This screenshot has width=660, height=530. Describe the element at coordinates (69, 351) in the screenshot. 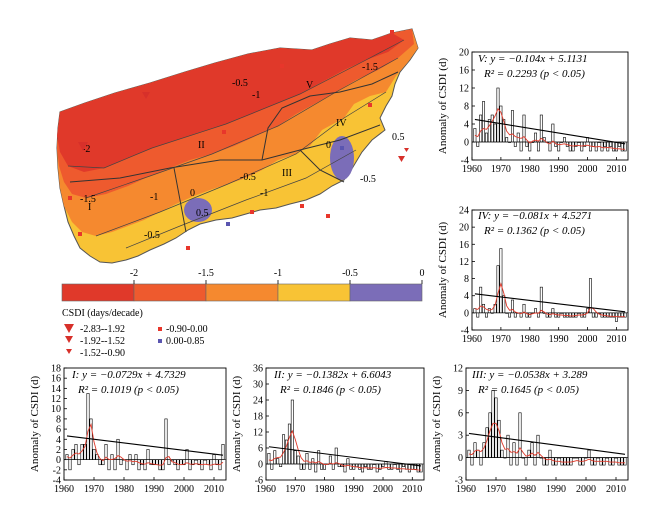

I see `legend-triangle-small-icon` at that location.